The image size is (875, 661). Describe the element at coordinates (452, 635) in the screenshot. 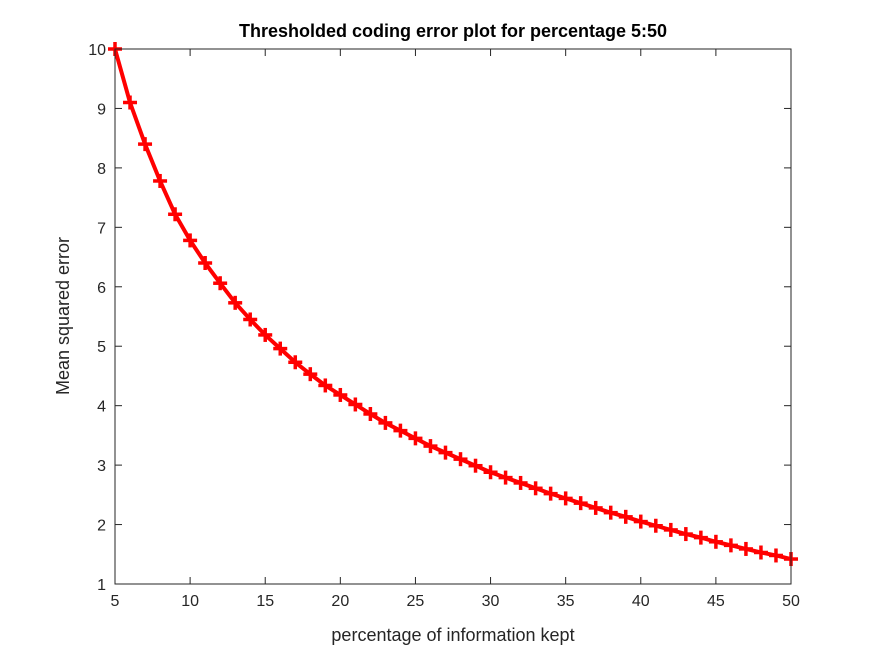

I see `x-axis-label: percentage of information kept` at that location.